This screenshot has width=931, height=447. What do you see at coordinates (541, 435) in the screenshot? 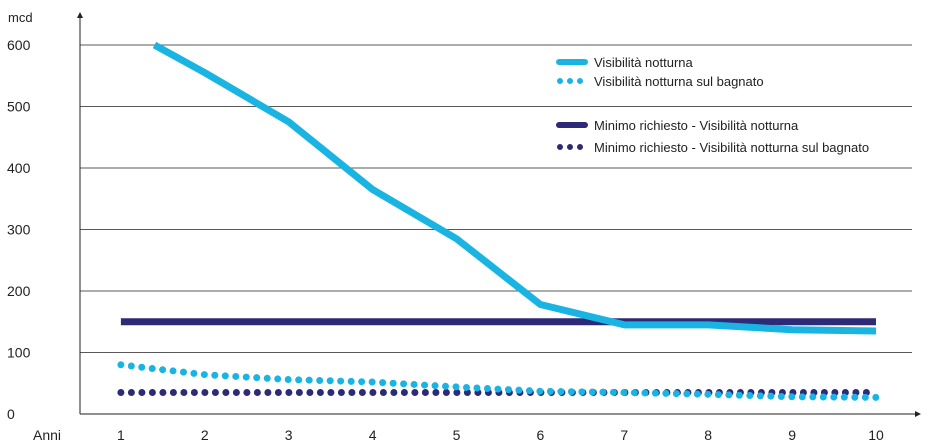
I see `x-tick-label: 6` at bounding box center [541, 435].